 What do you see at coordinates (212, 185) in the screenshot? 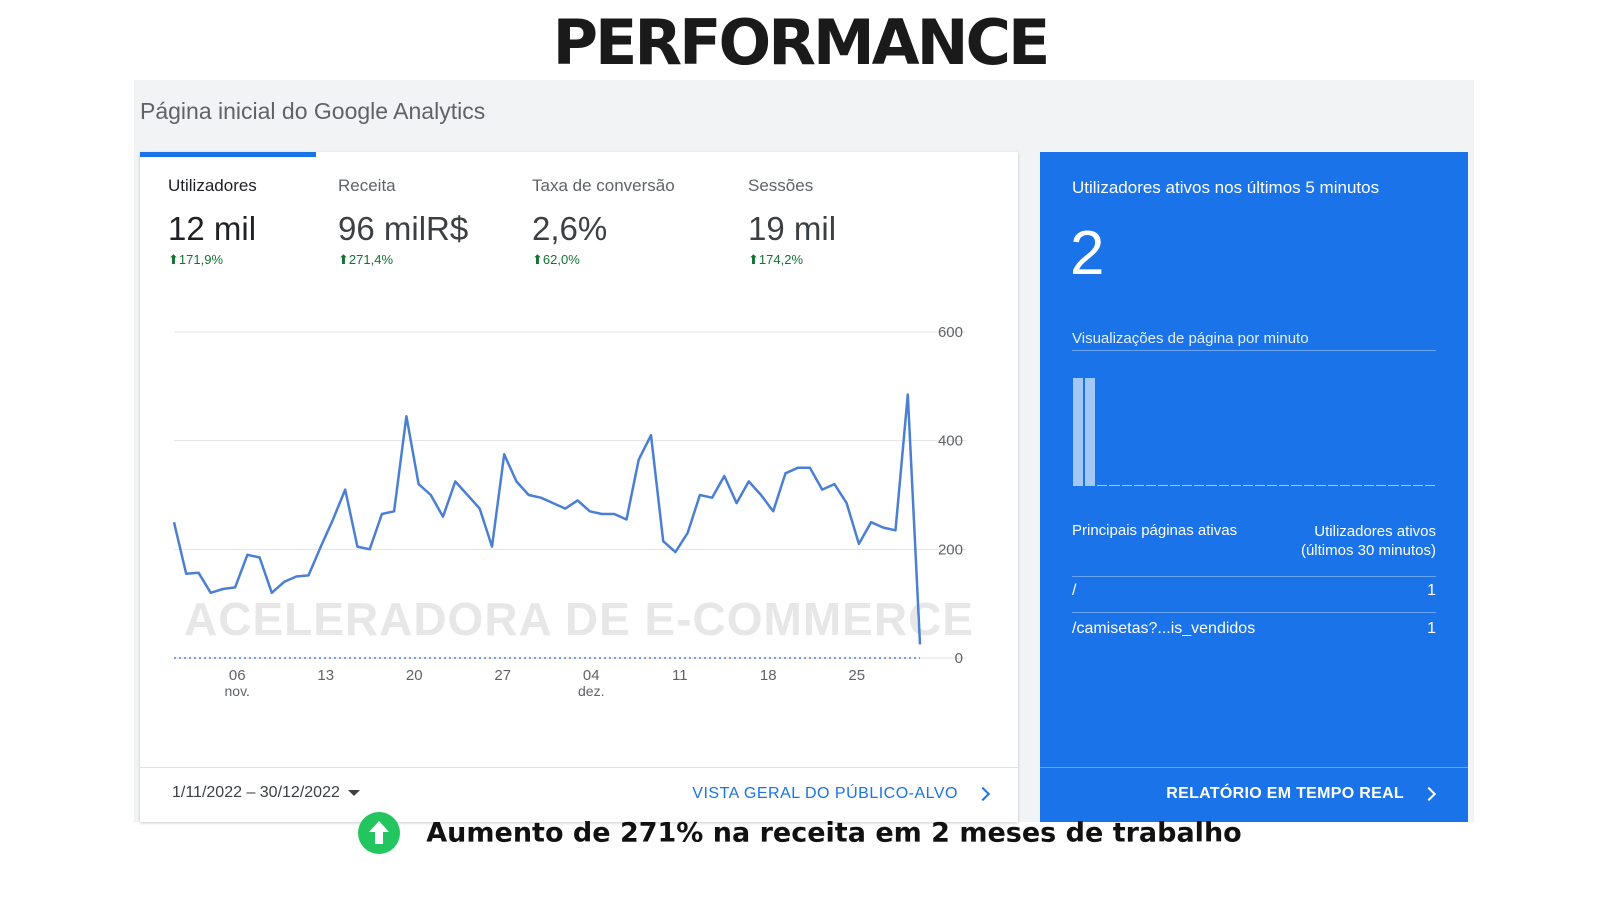
I see `metric-label: Utilizadores` at bounding box center [212, 185].